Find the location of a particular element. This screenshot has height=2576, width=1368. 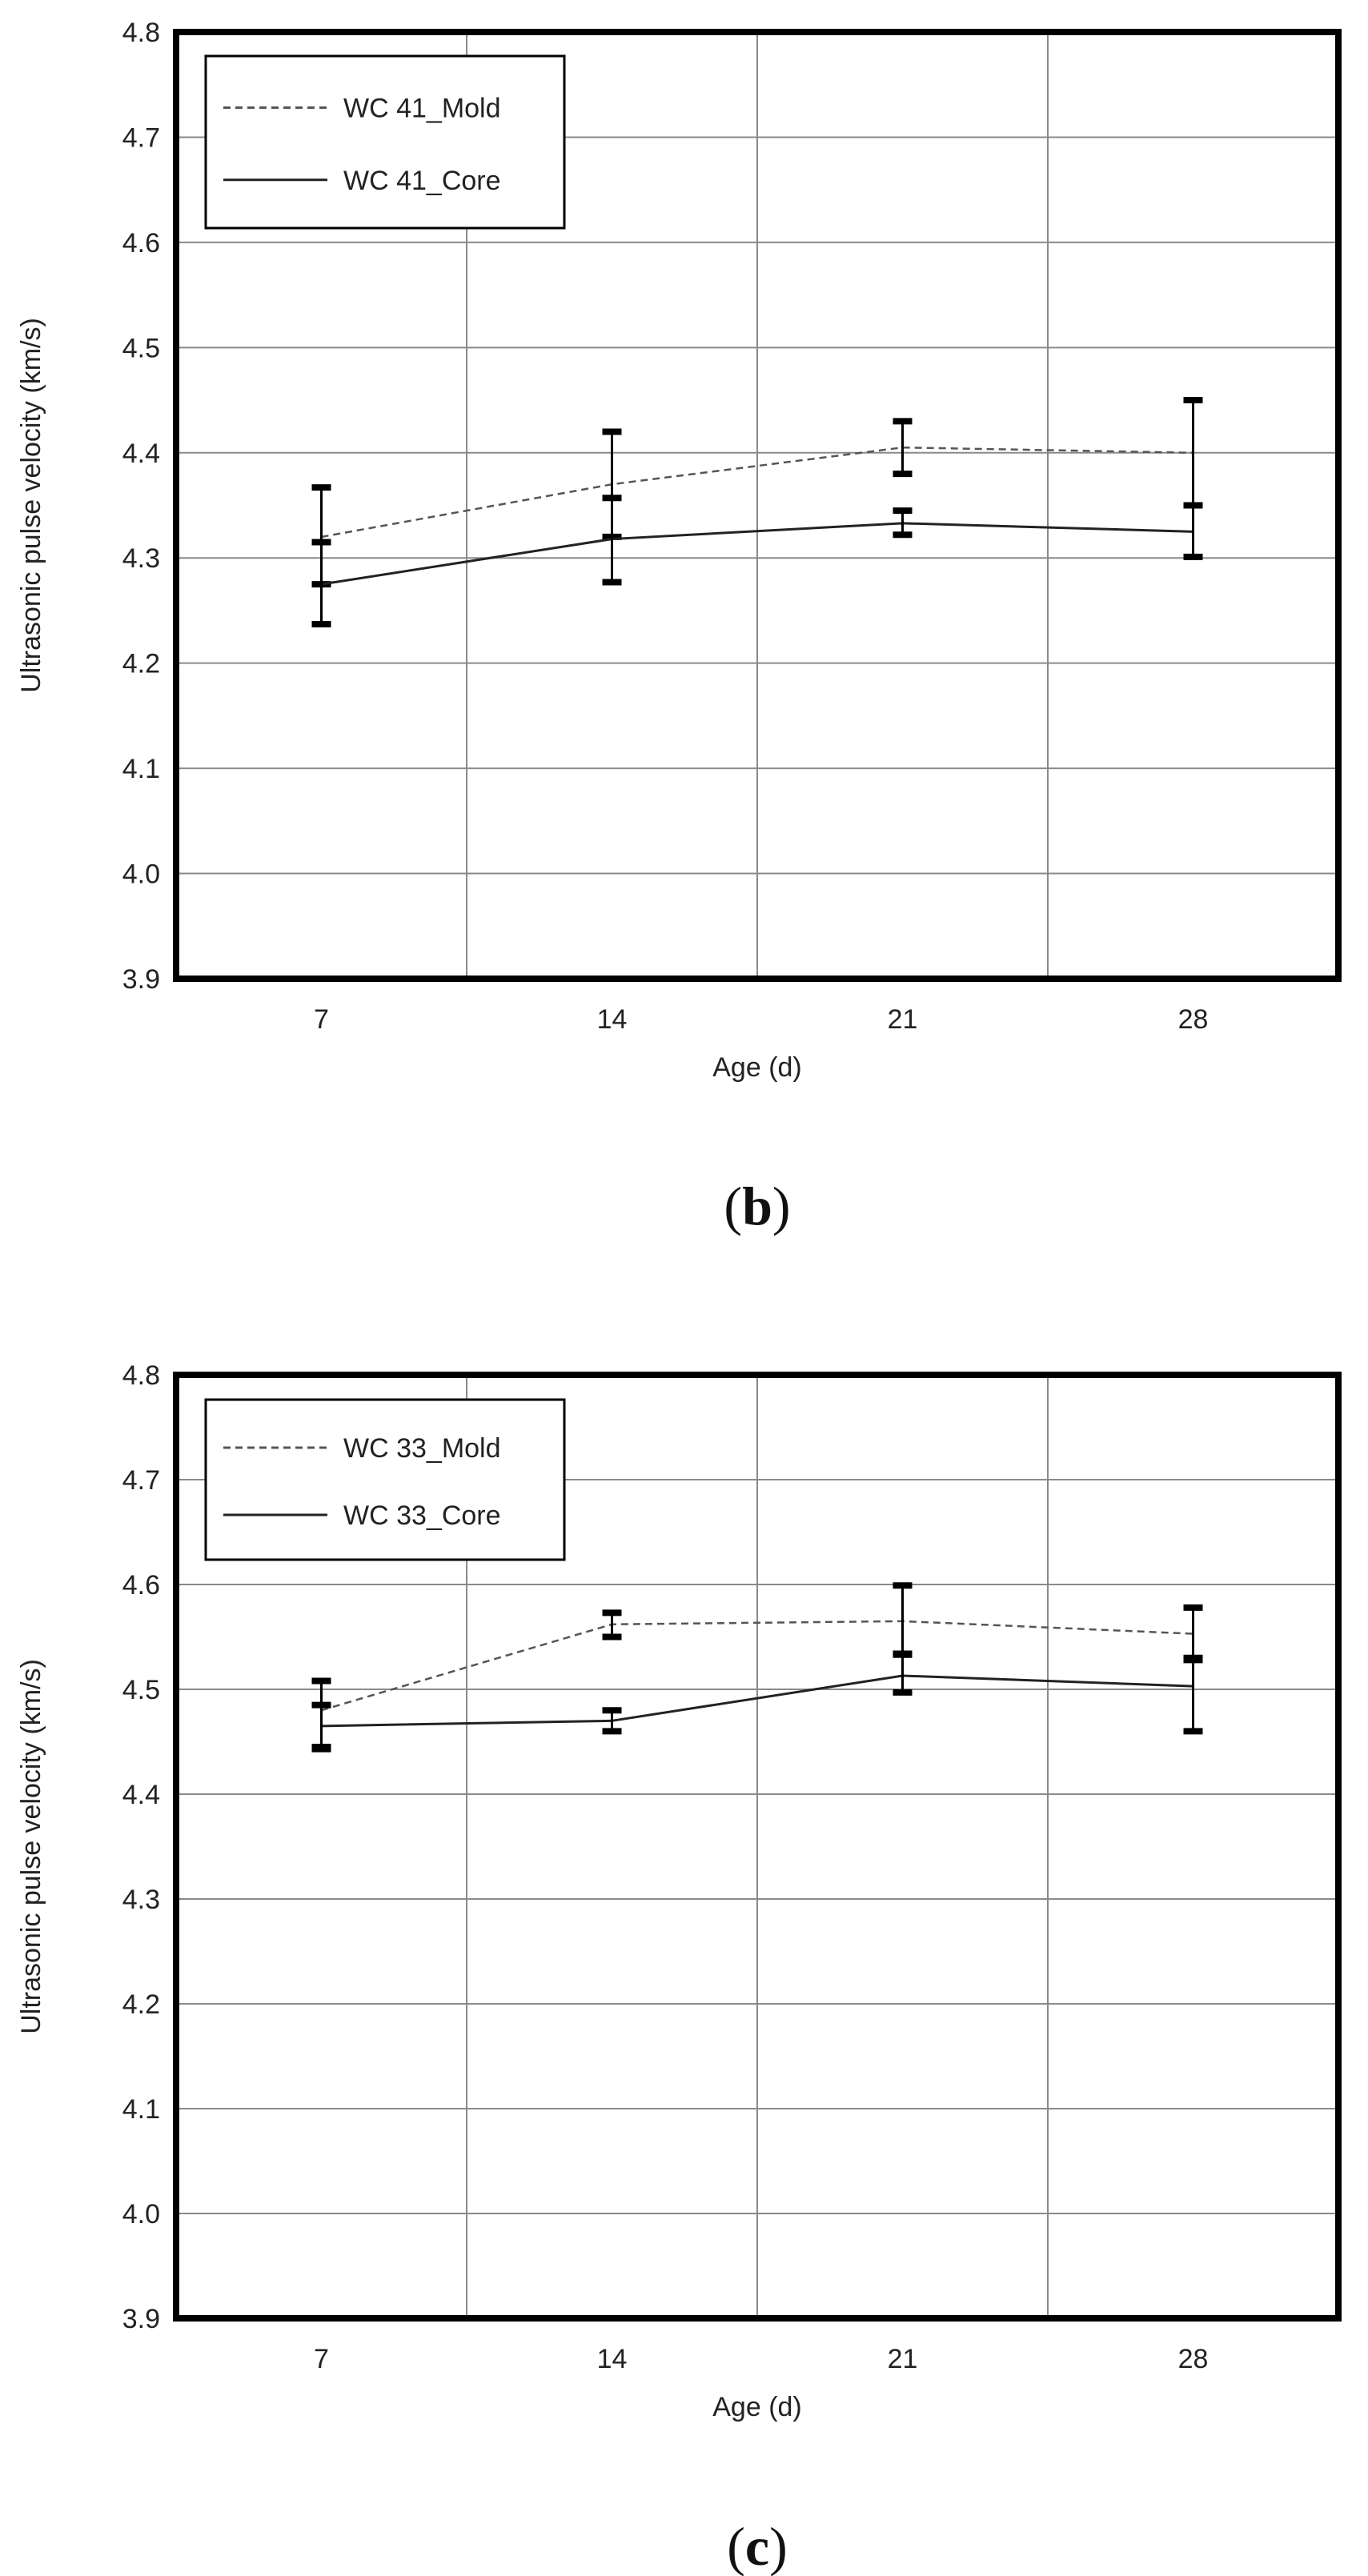

panel-caption: (b) is located at coordinates (757, 1206).